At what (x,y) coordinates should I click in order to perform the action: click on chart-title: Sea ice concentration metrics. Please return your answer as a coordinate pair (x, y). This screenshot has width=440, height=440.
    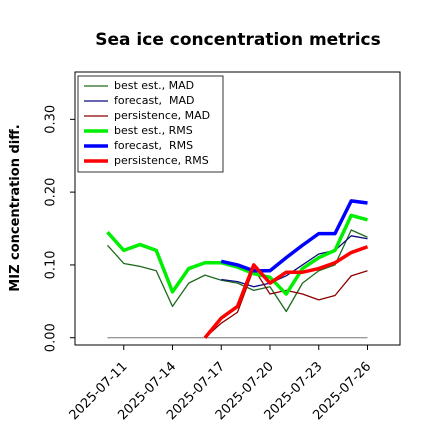
    Looking at the image, I should click on (238, 40).